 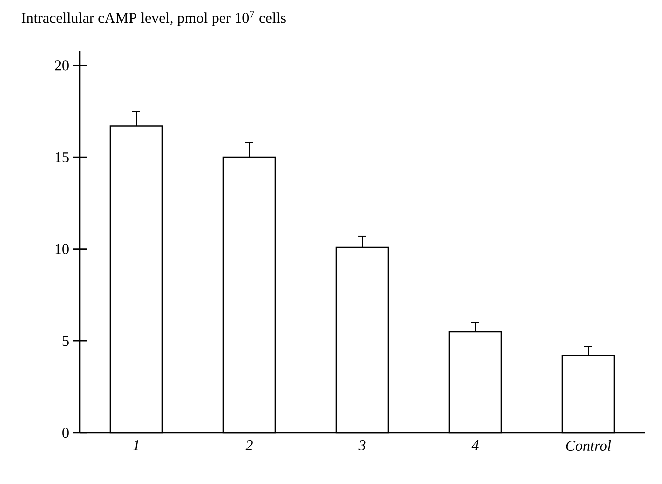 What do you see at coordinates (136, 445) in the screenshot?
I see `x-tick-label: 1` at bounding box center [136, 445].